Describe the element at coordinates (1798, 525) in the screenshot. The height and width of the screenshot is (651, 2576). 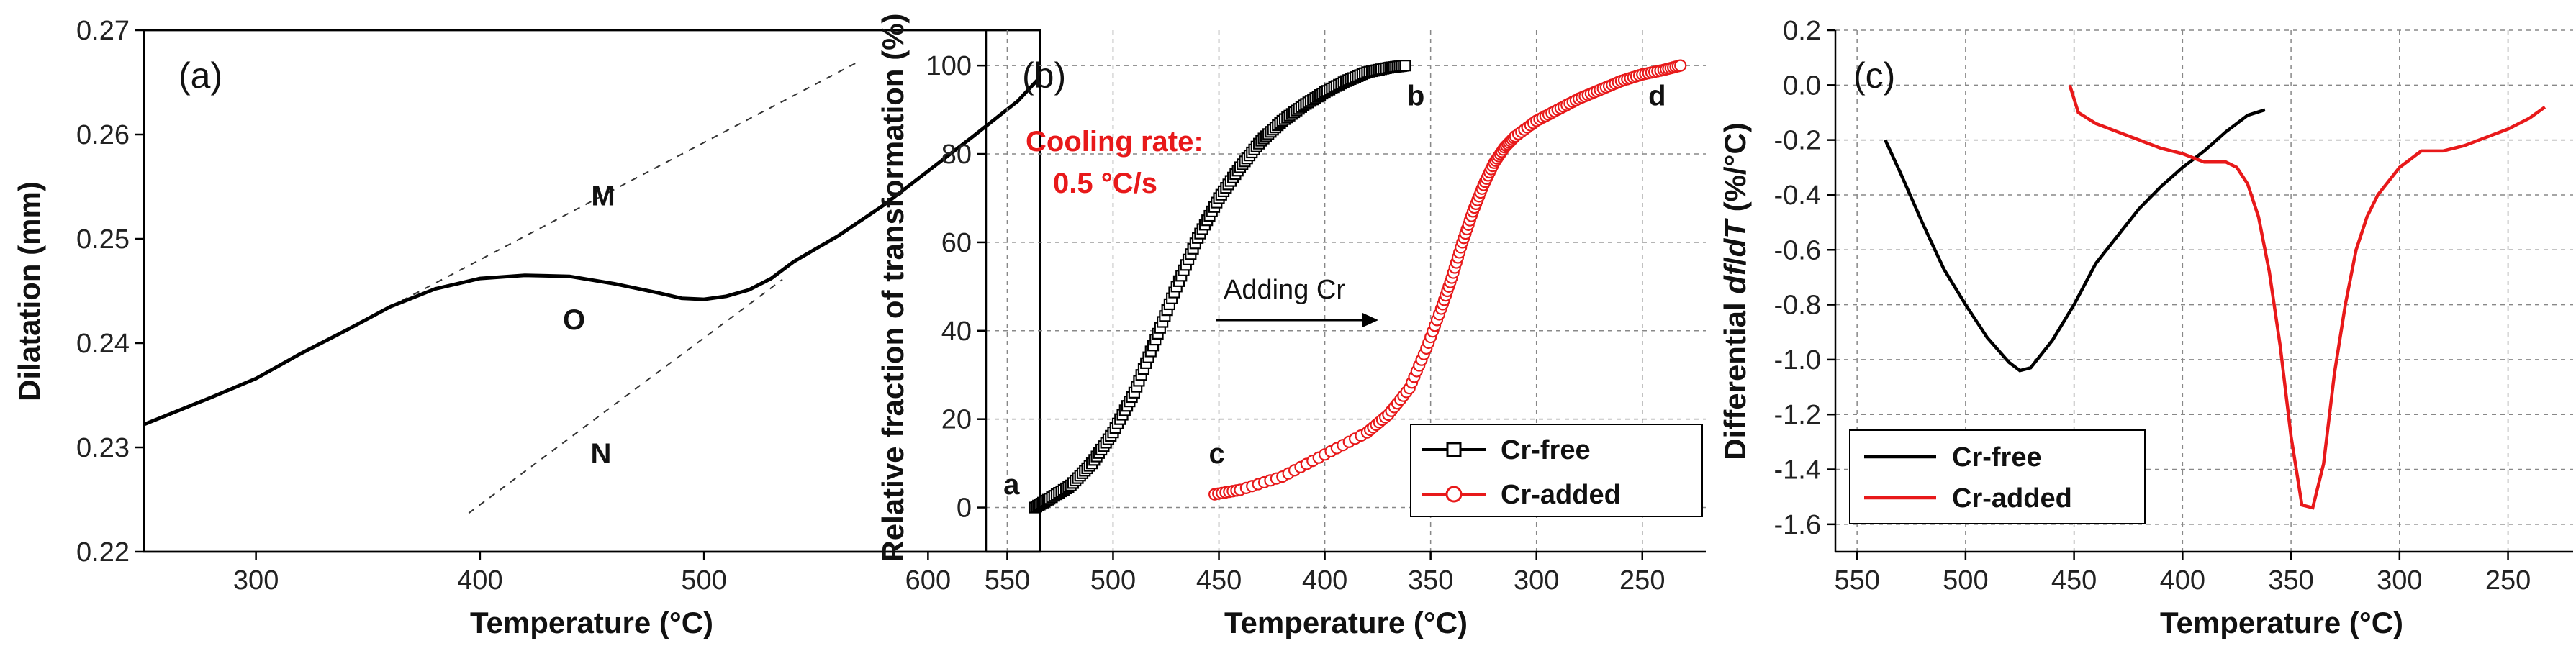
I see `y-tick-label-c-9: -1.6` at that location.